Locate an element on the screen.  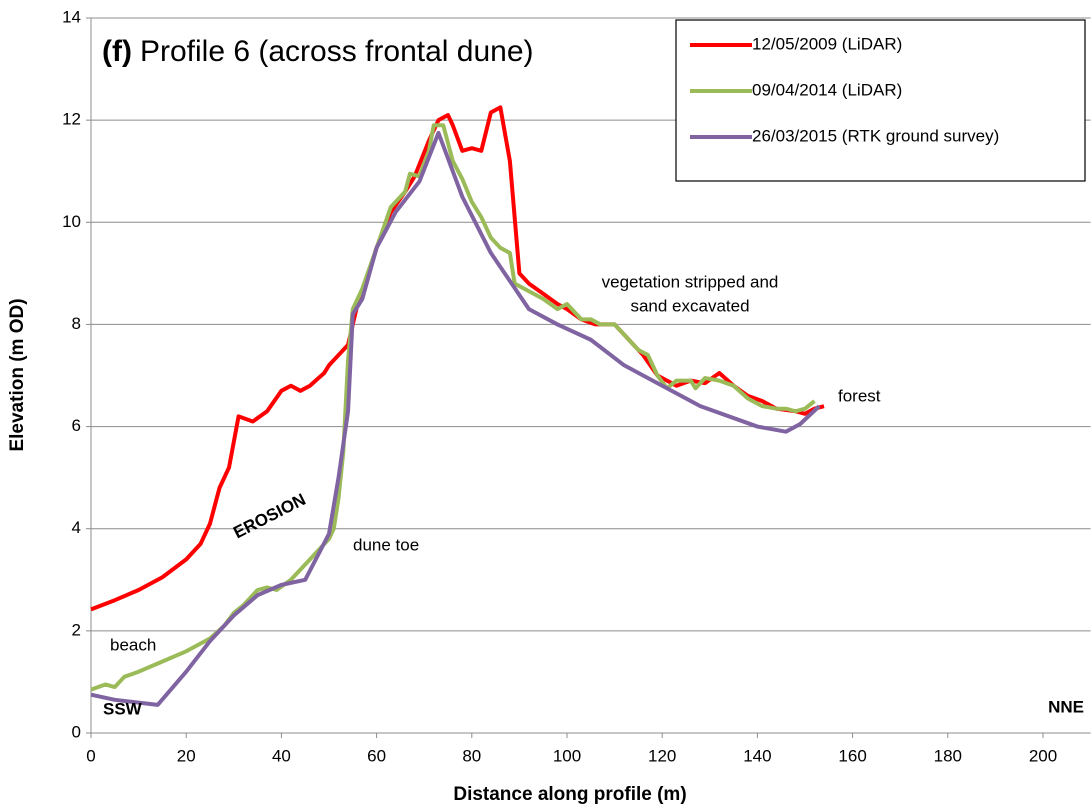
x-tick-label: 160 is located at coordinates (852, 755).